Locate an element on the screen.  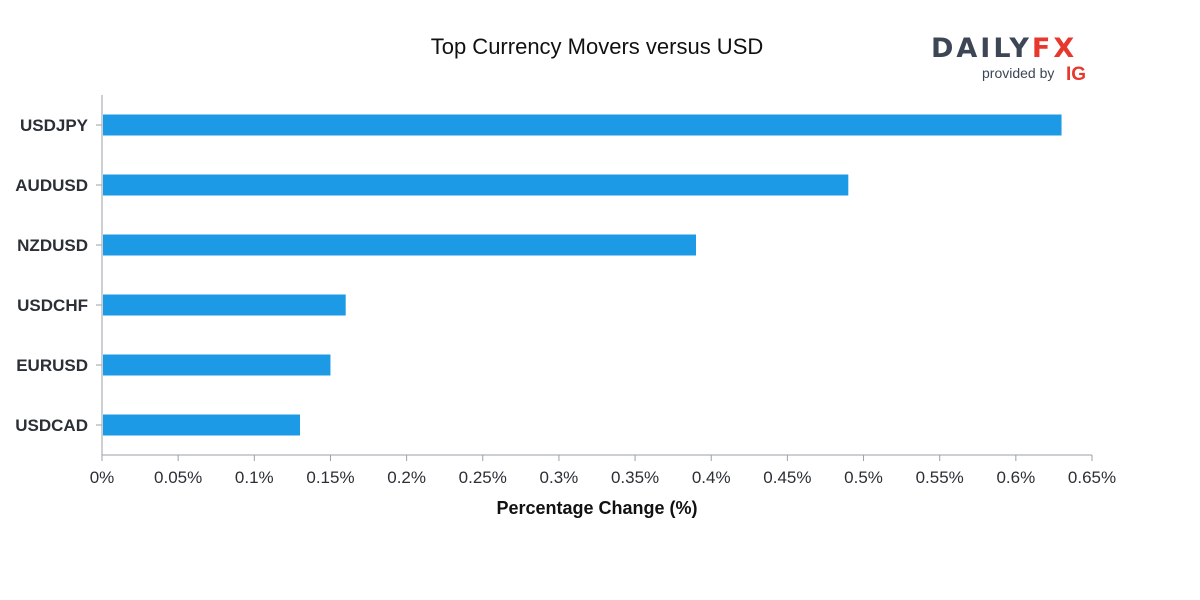
category-label-eurusd: EURUSD is located at coordinates (52, 365).